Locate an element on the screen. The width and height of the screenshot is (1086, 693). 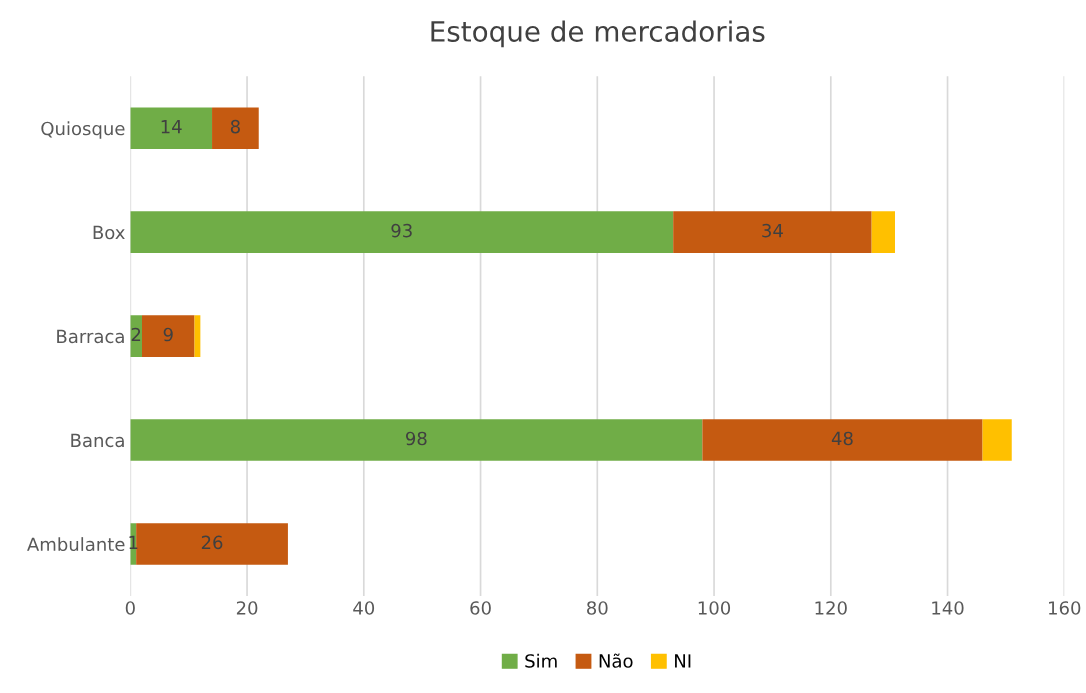
data-label: 14 is located at coordinates (171, 127).